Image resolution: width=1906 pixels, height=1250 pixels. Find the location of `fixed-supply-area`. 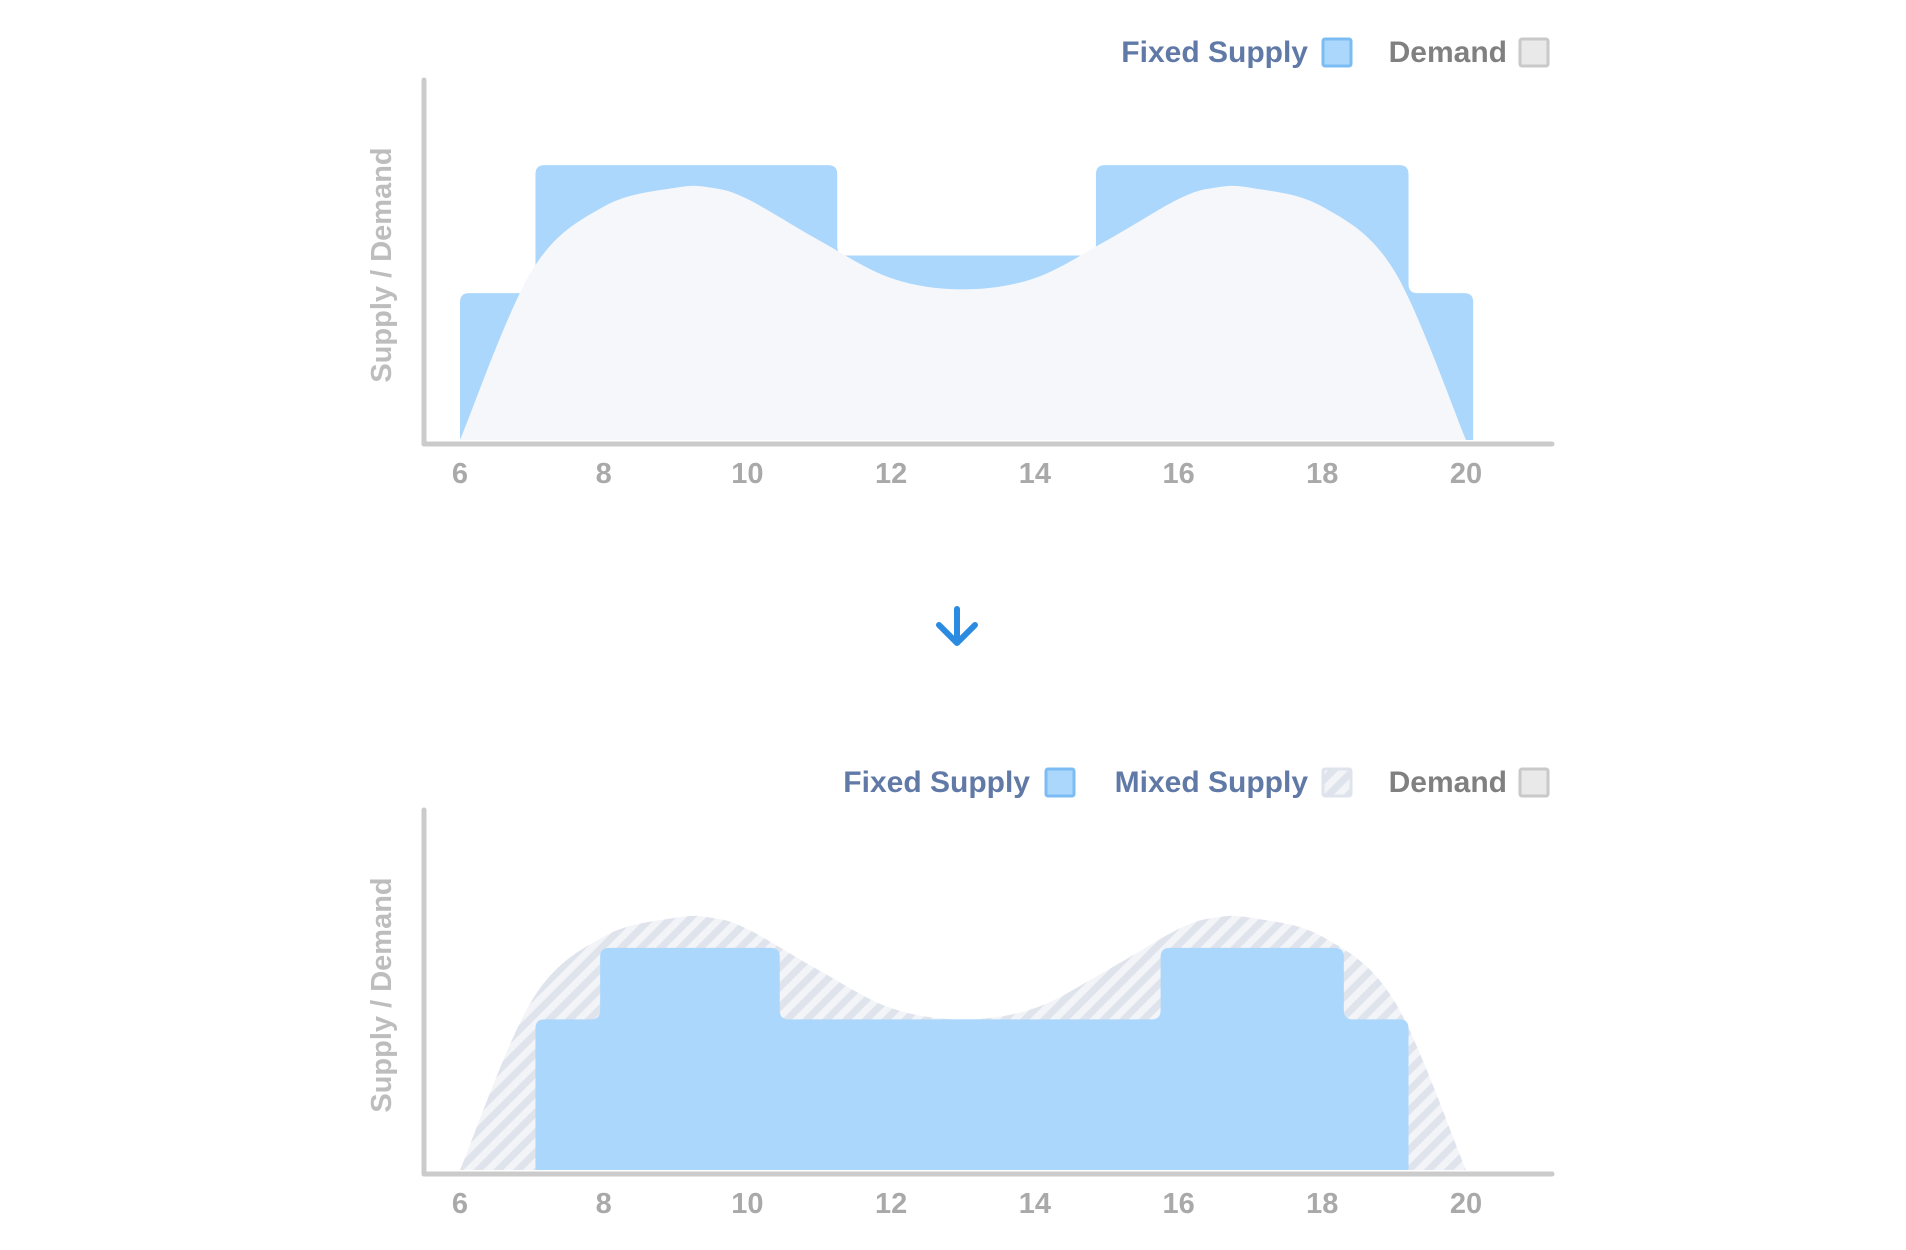

fixed-supply-area is located at coordinates (972, 1058).